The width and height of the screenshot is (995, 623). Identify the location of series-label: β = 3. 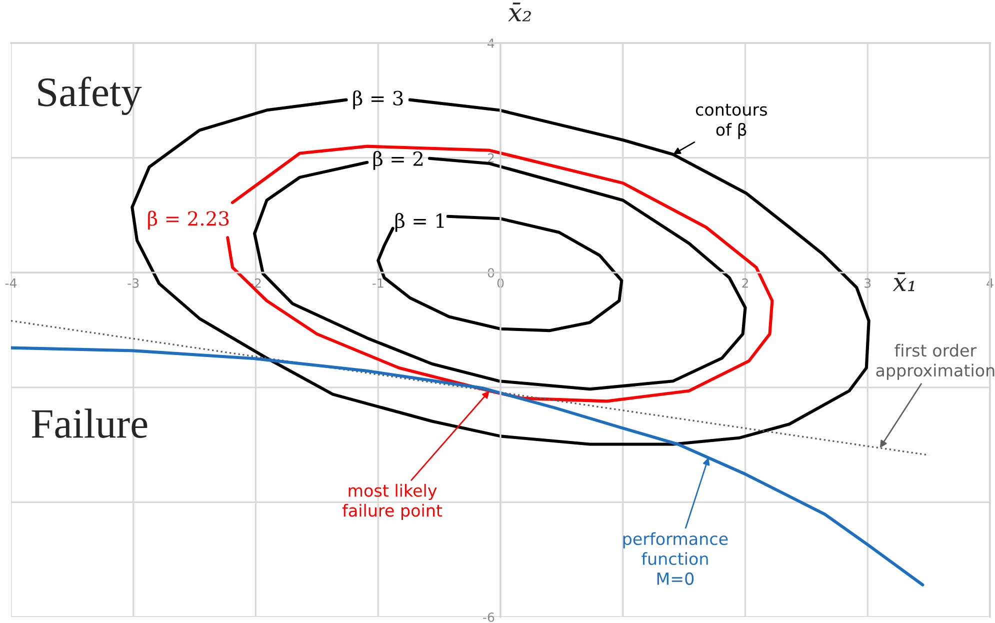
(378, 100).